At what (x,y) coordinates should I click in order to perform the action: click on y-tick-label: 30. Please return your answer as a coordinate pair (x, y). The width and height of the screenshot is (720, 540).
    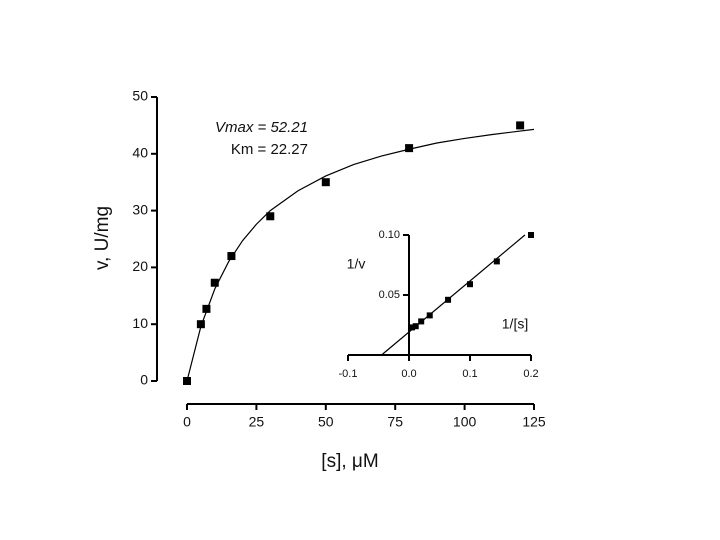
    Looking at the image, I should click on (140, 209).